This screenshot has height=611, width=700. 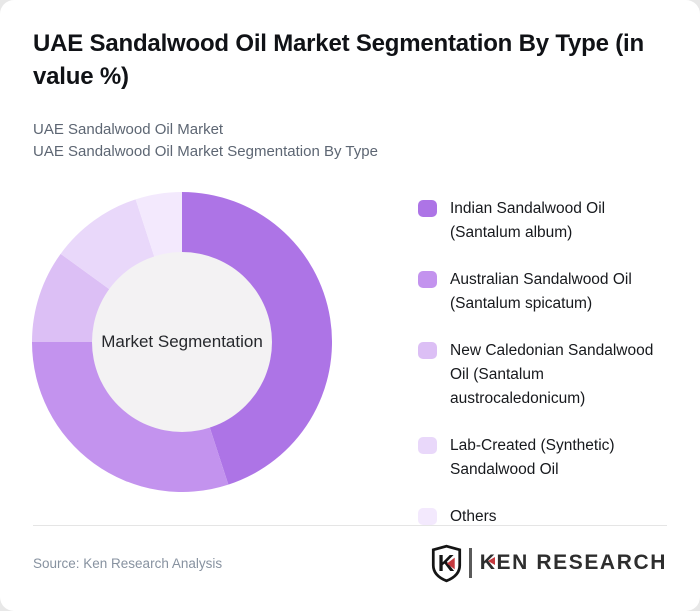 I want to click on legend-label: Others, so click(x=473, y=516).